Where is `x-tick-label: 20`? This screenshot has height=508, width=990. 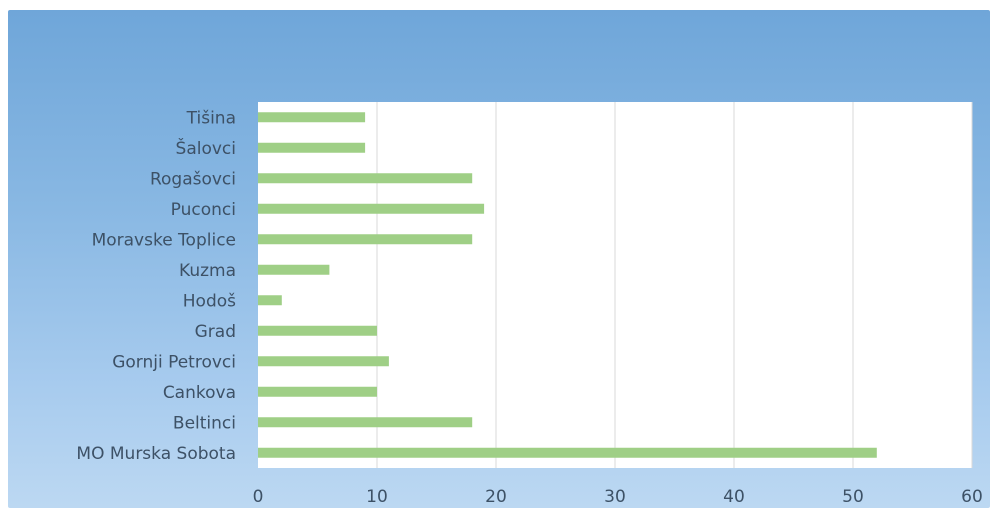 x-tick-label: 20 is located at coordinates (496, 497).